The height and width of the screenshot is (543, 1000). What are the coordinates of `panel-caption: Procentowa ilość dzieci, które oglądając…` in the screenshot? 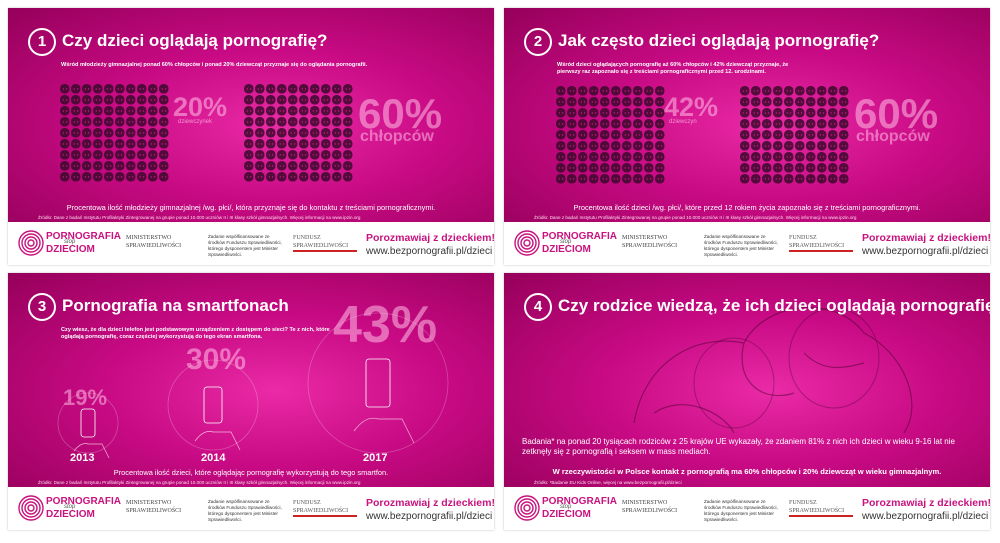 It's located at (251, 472).